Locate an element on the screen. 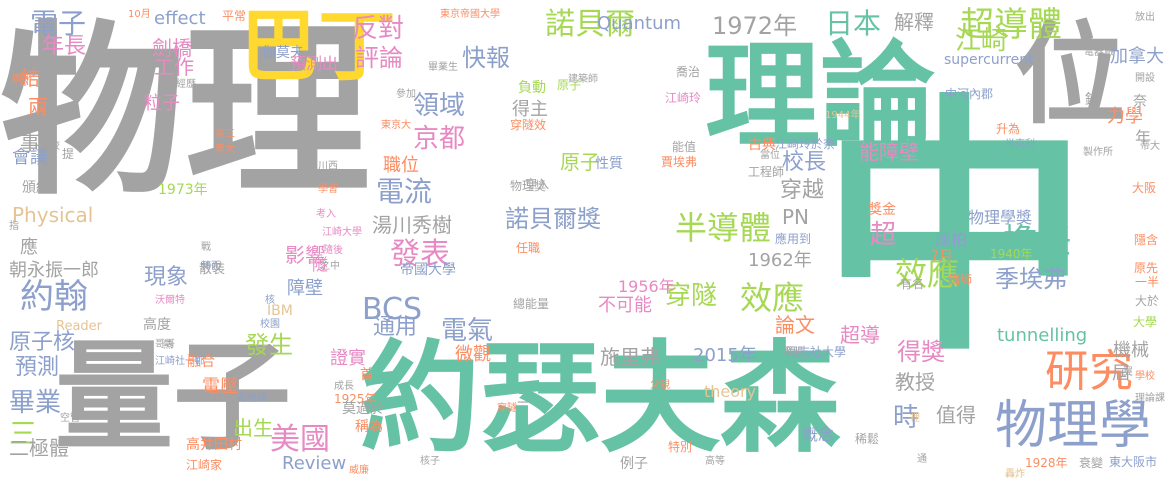  word-165: 鑽研 is located at coordinates (22, 79).